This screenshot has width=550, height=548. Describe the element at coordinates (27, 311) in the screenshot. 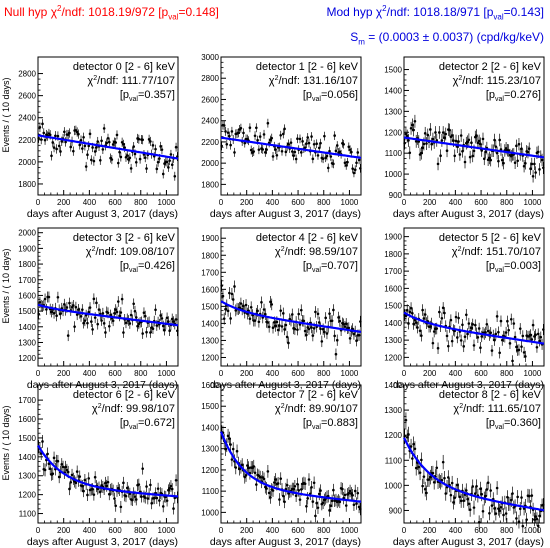

I see `y-tick-label: 1500` at that location.